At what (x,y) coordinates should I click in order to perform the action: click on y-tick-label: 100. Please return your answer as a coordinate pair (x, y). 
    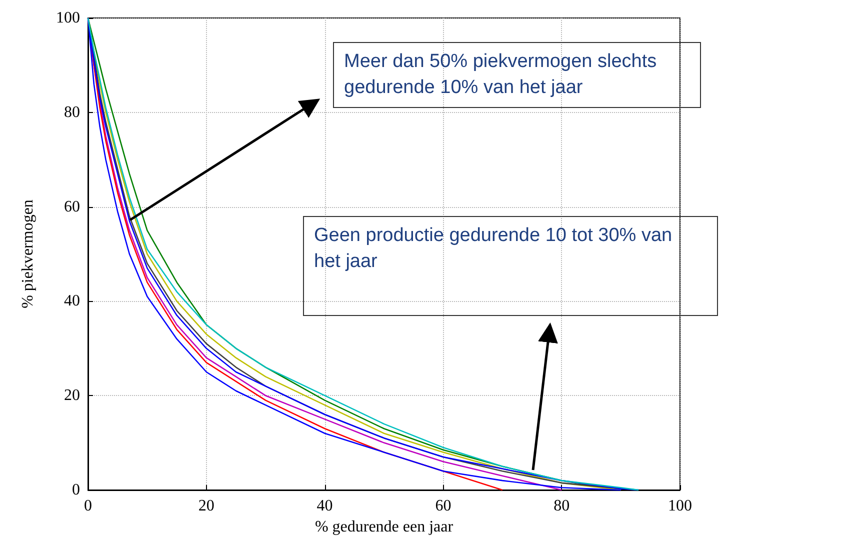
    Looking at the image, I should click on (68, 18).